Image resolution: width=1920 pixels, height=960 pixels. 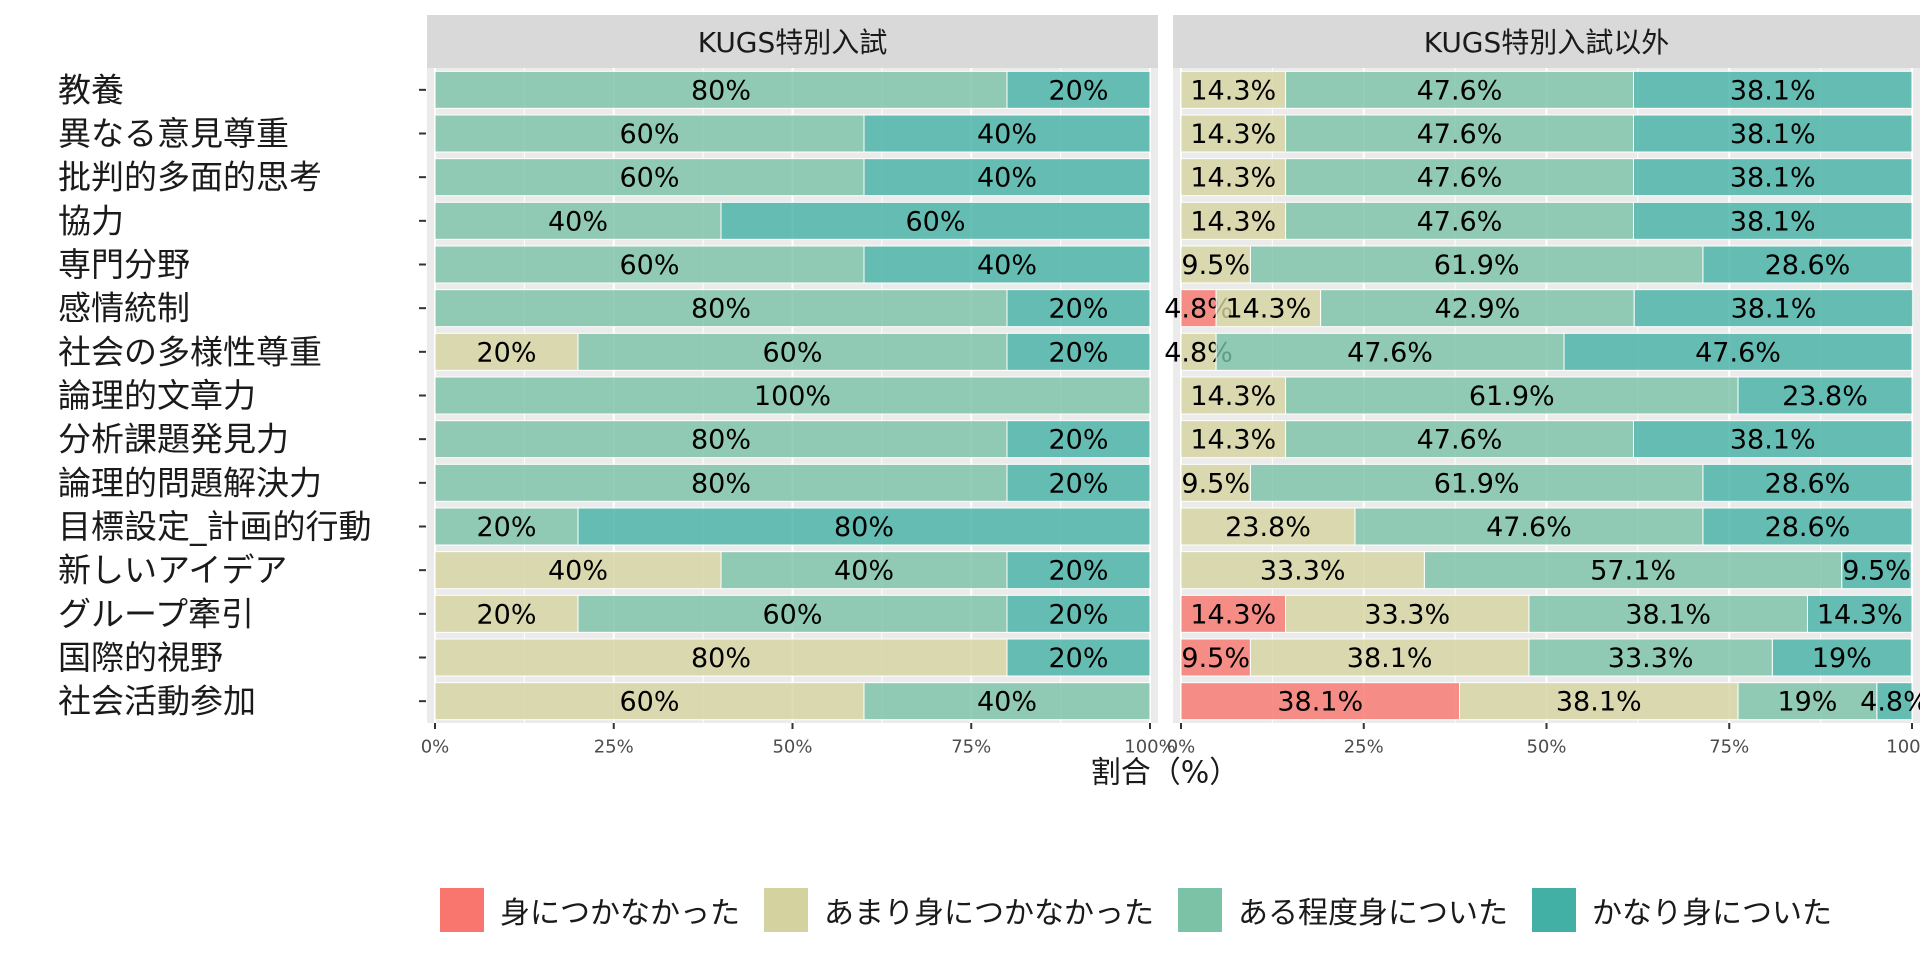 I want to click on legend-item-3: かなり身についた, so click(x=1682, y=910).